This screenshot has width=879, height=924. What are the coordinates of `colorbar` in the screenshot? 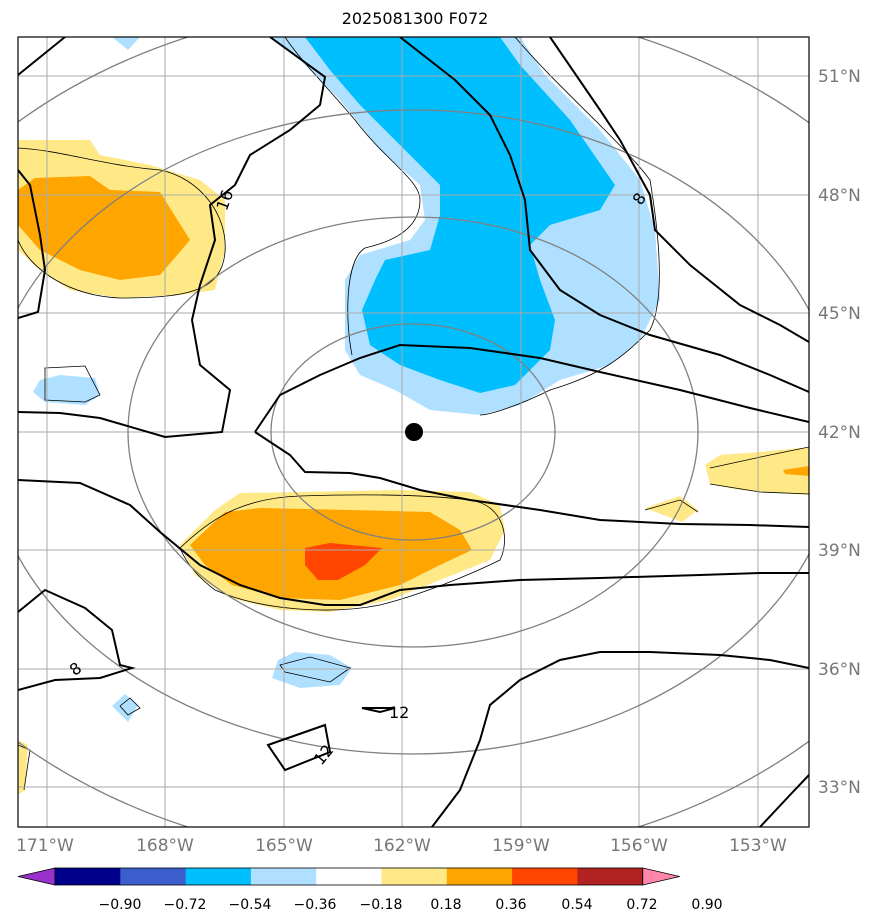 It's located at (348, 876).